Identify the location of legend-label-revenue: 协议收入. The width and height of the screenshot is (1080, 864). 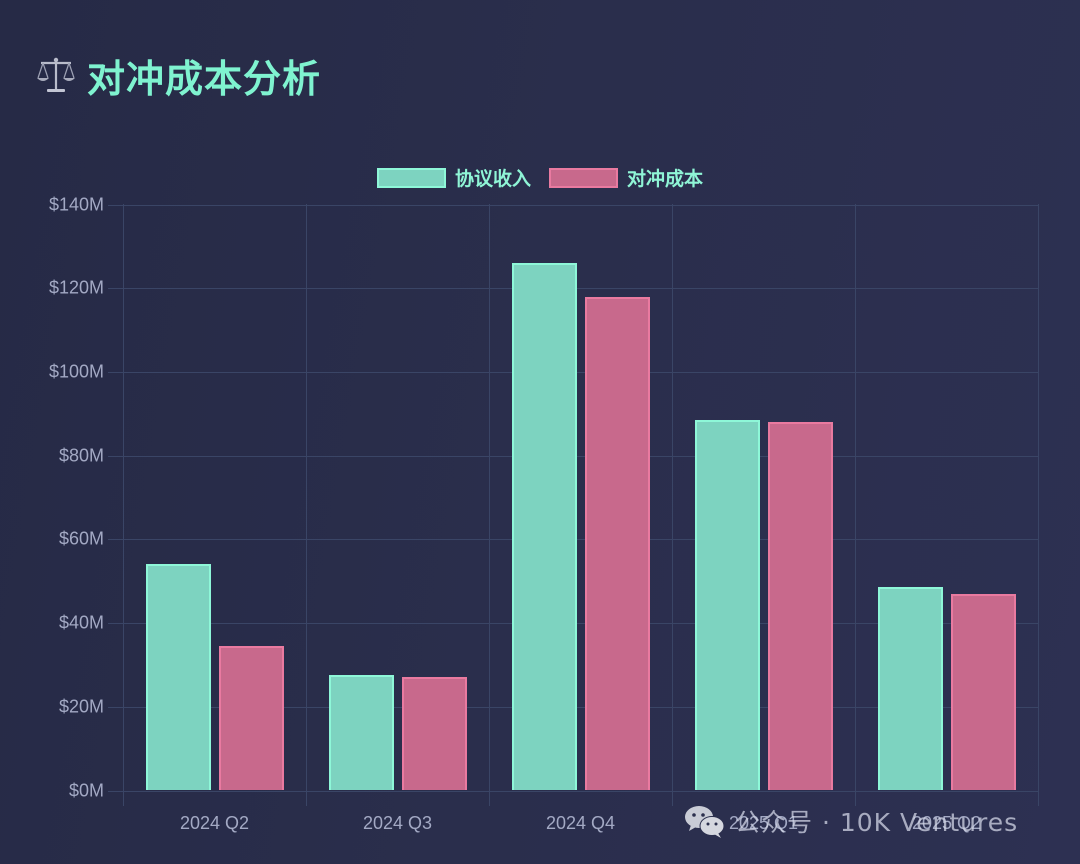
(492, 179).